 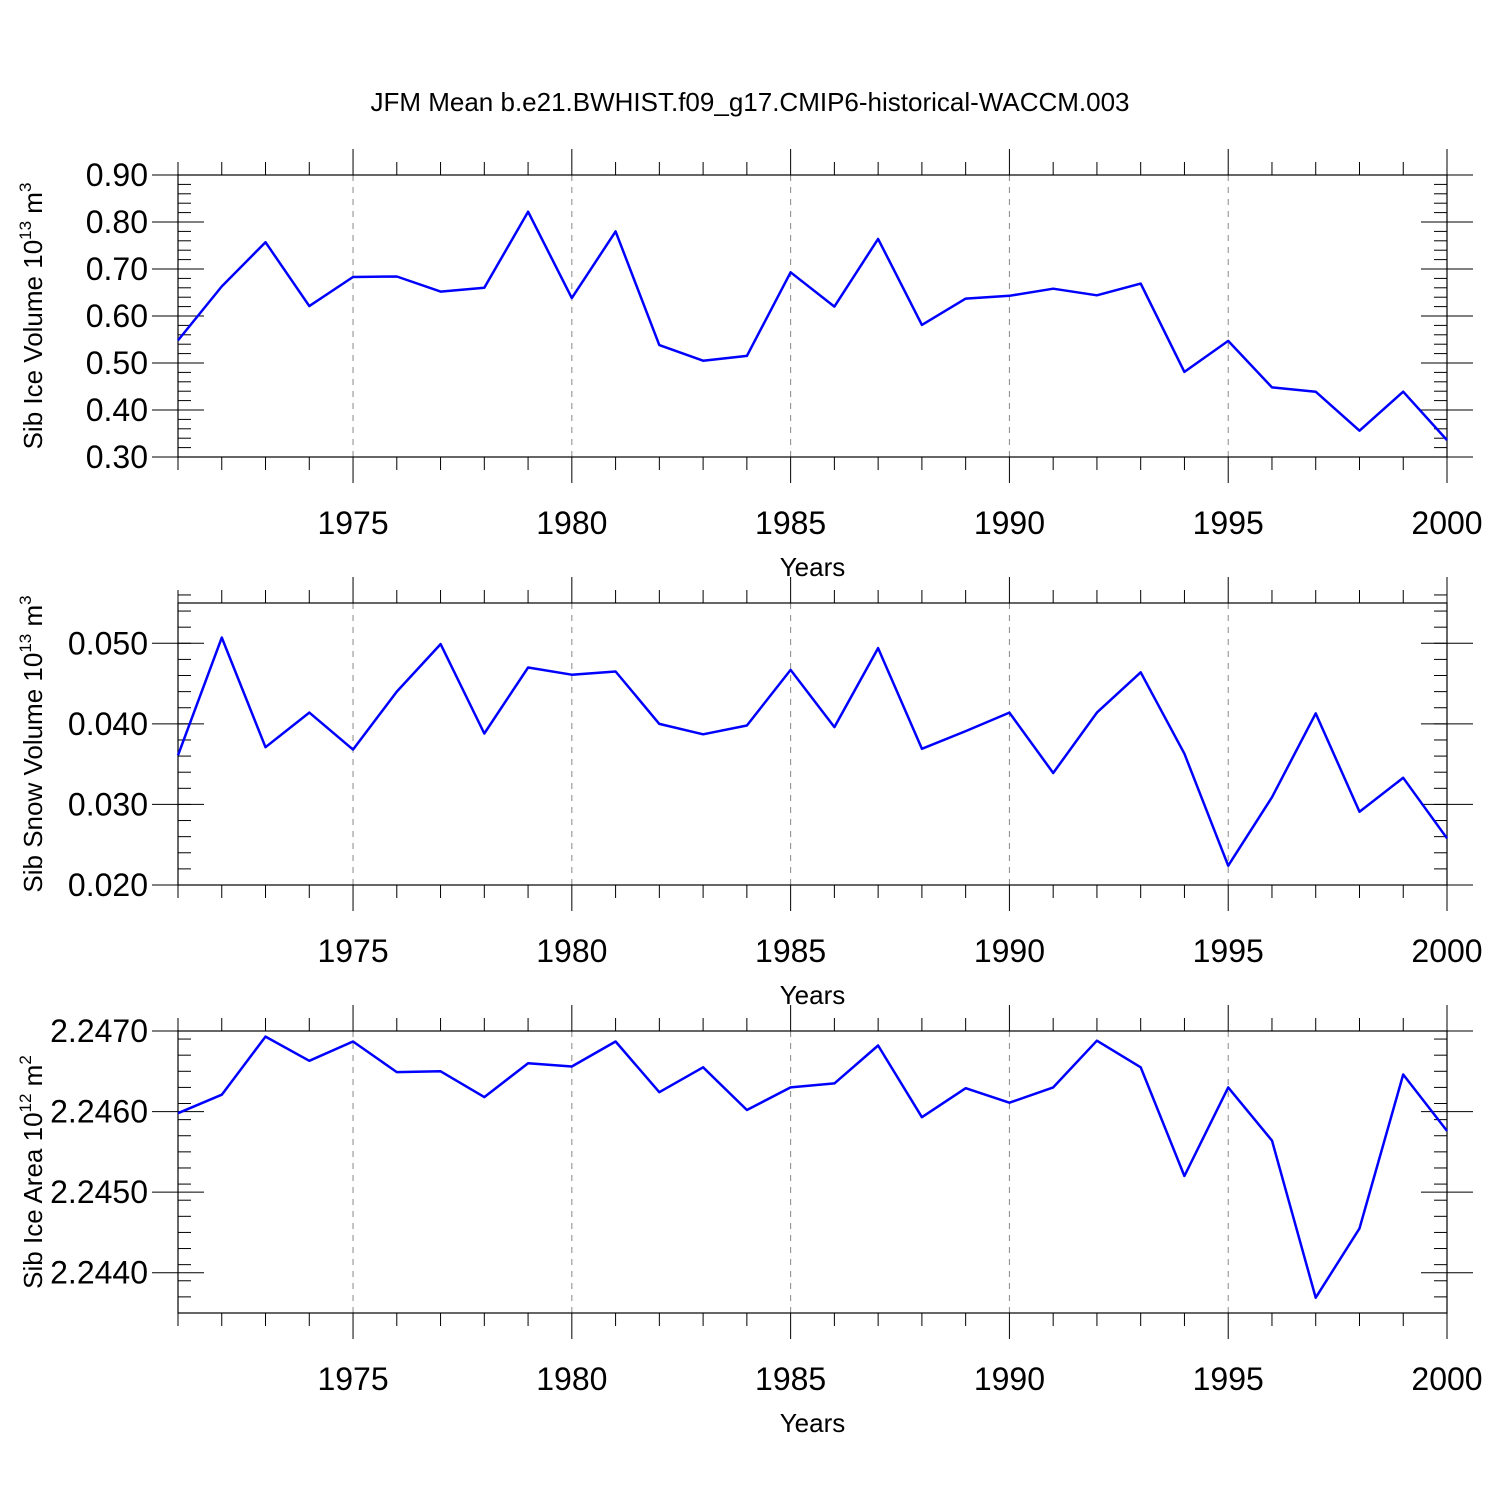 What do you see at coordinates (108, 643) in the screenshot?
I see `y-tick-label: 0.050` at bounding box center [108, 643].